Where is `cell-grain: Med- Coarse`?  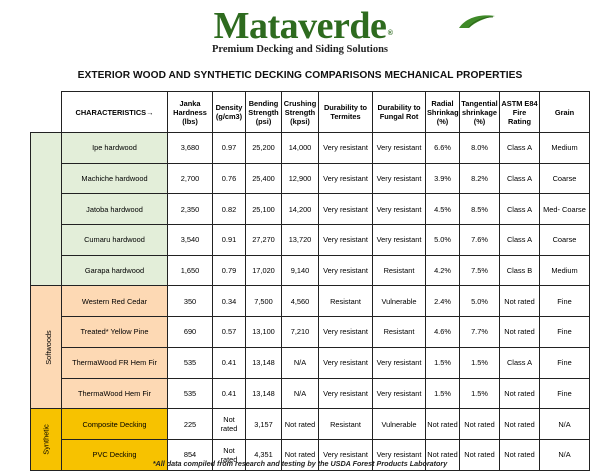 cell-grain: Med- Coarse is located at coordinates (564, 209).